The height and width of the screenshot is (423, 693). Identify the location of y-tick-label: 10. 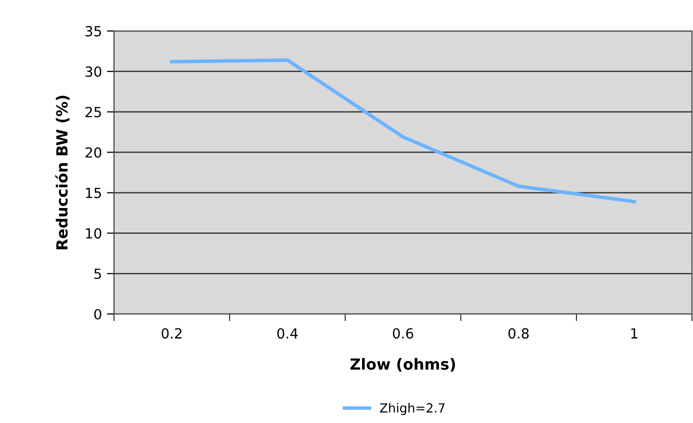
(94, 233).